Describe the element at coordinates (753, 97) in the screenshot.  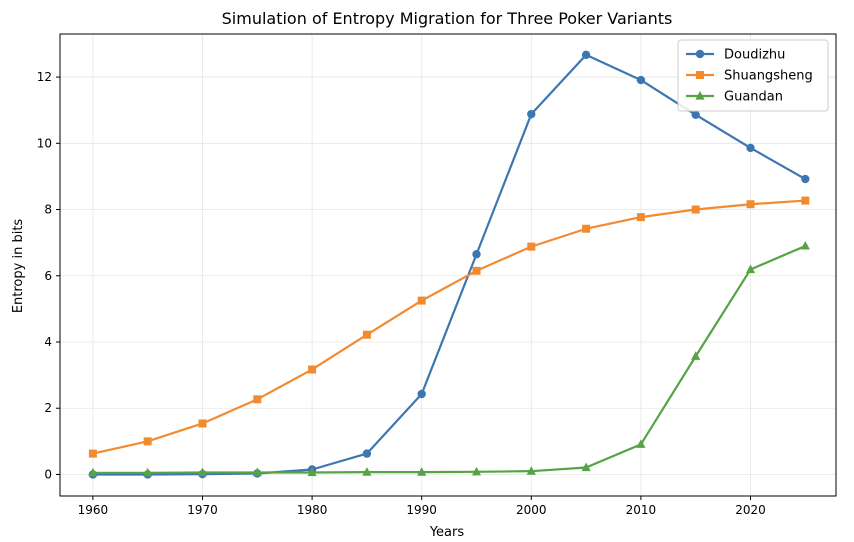
I see `legend-label-guandan: Guandan` at that location.